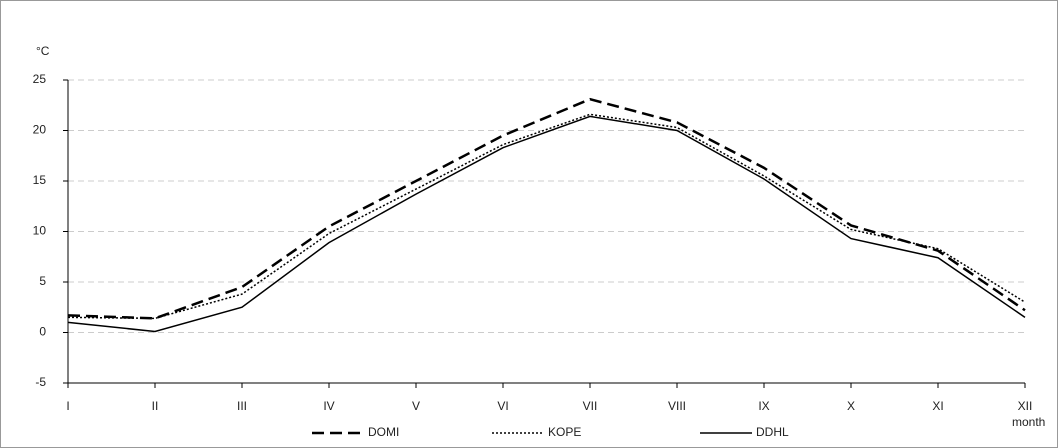 The width and height of the screenshot is (1058, 448). I want to click on x-tick-label: II, so click(155, 406).